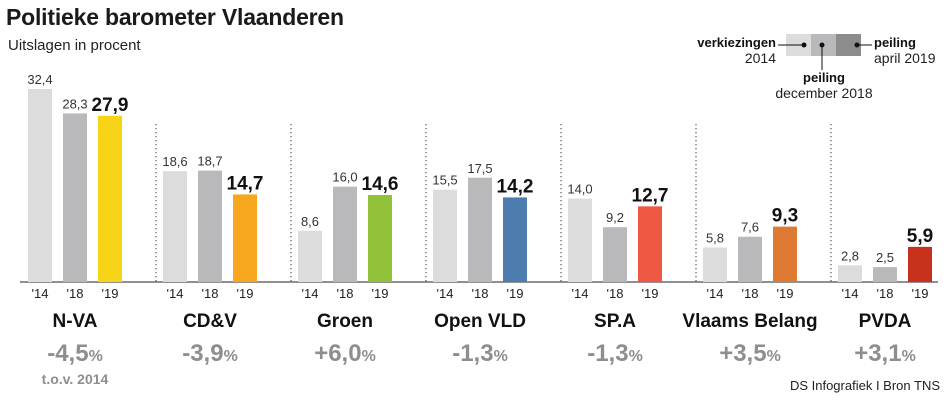 The width and height of the screenshot is (950, 400). What do you see at coordinates (480, 293) in the screenshot?
I see `tick-label-open-vld-1: '18` at bounding box center [480, 293].